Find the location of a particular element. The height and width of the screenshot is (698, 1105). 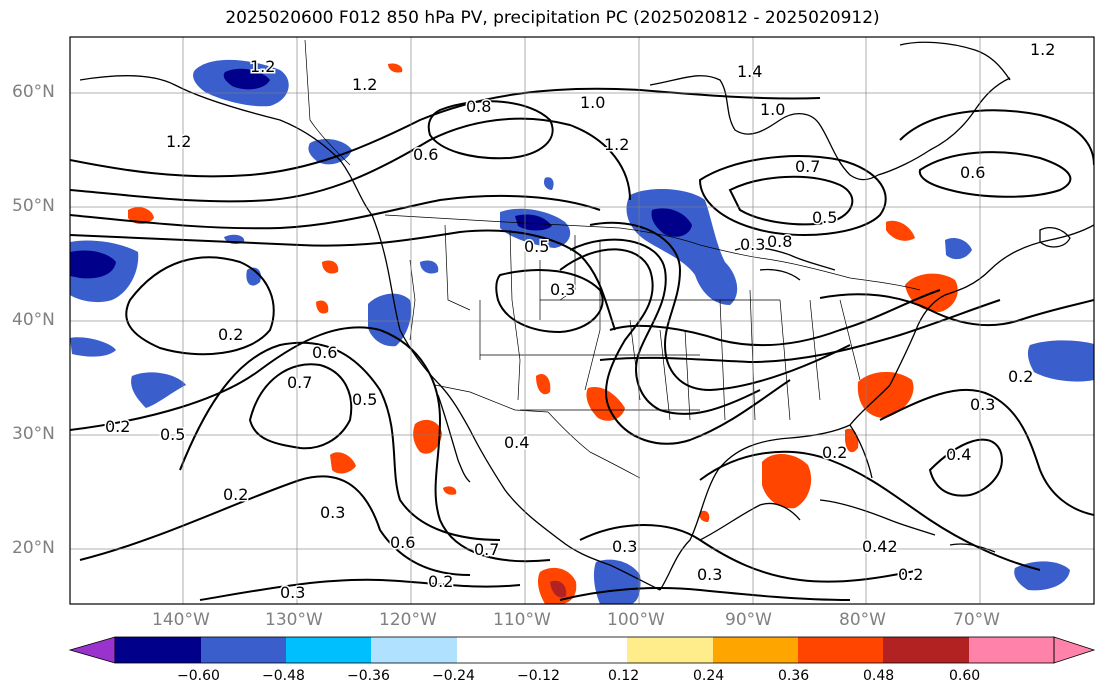

colorbar-tick-label: −0.36 is located at coordinates (368, 676).